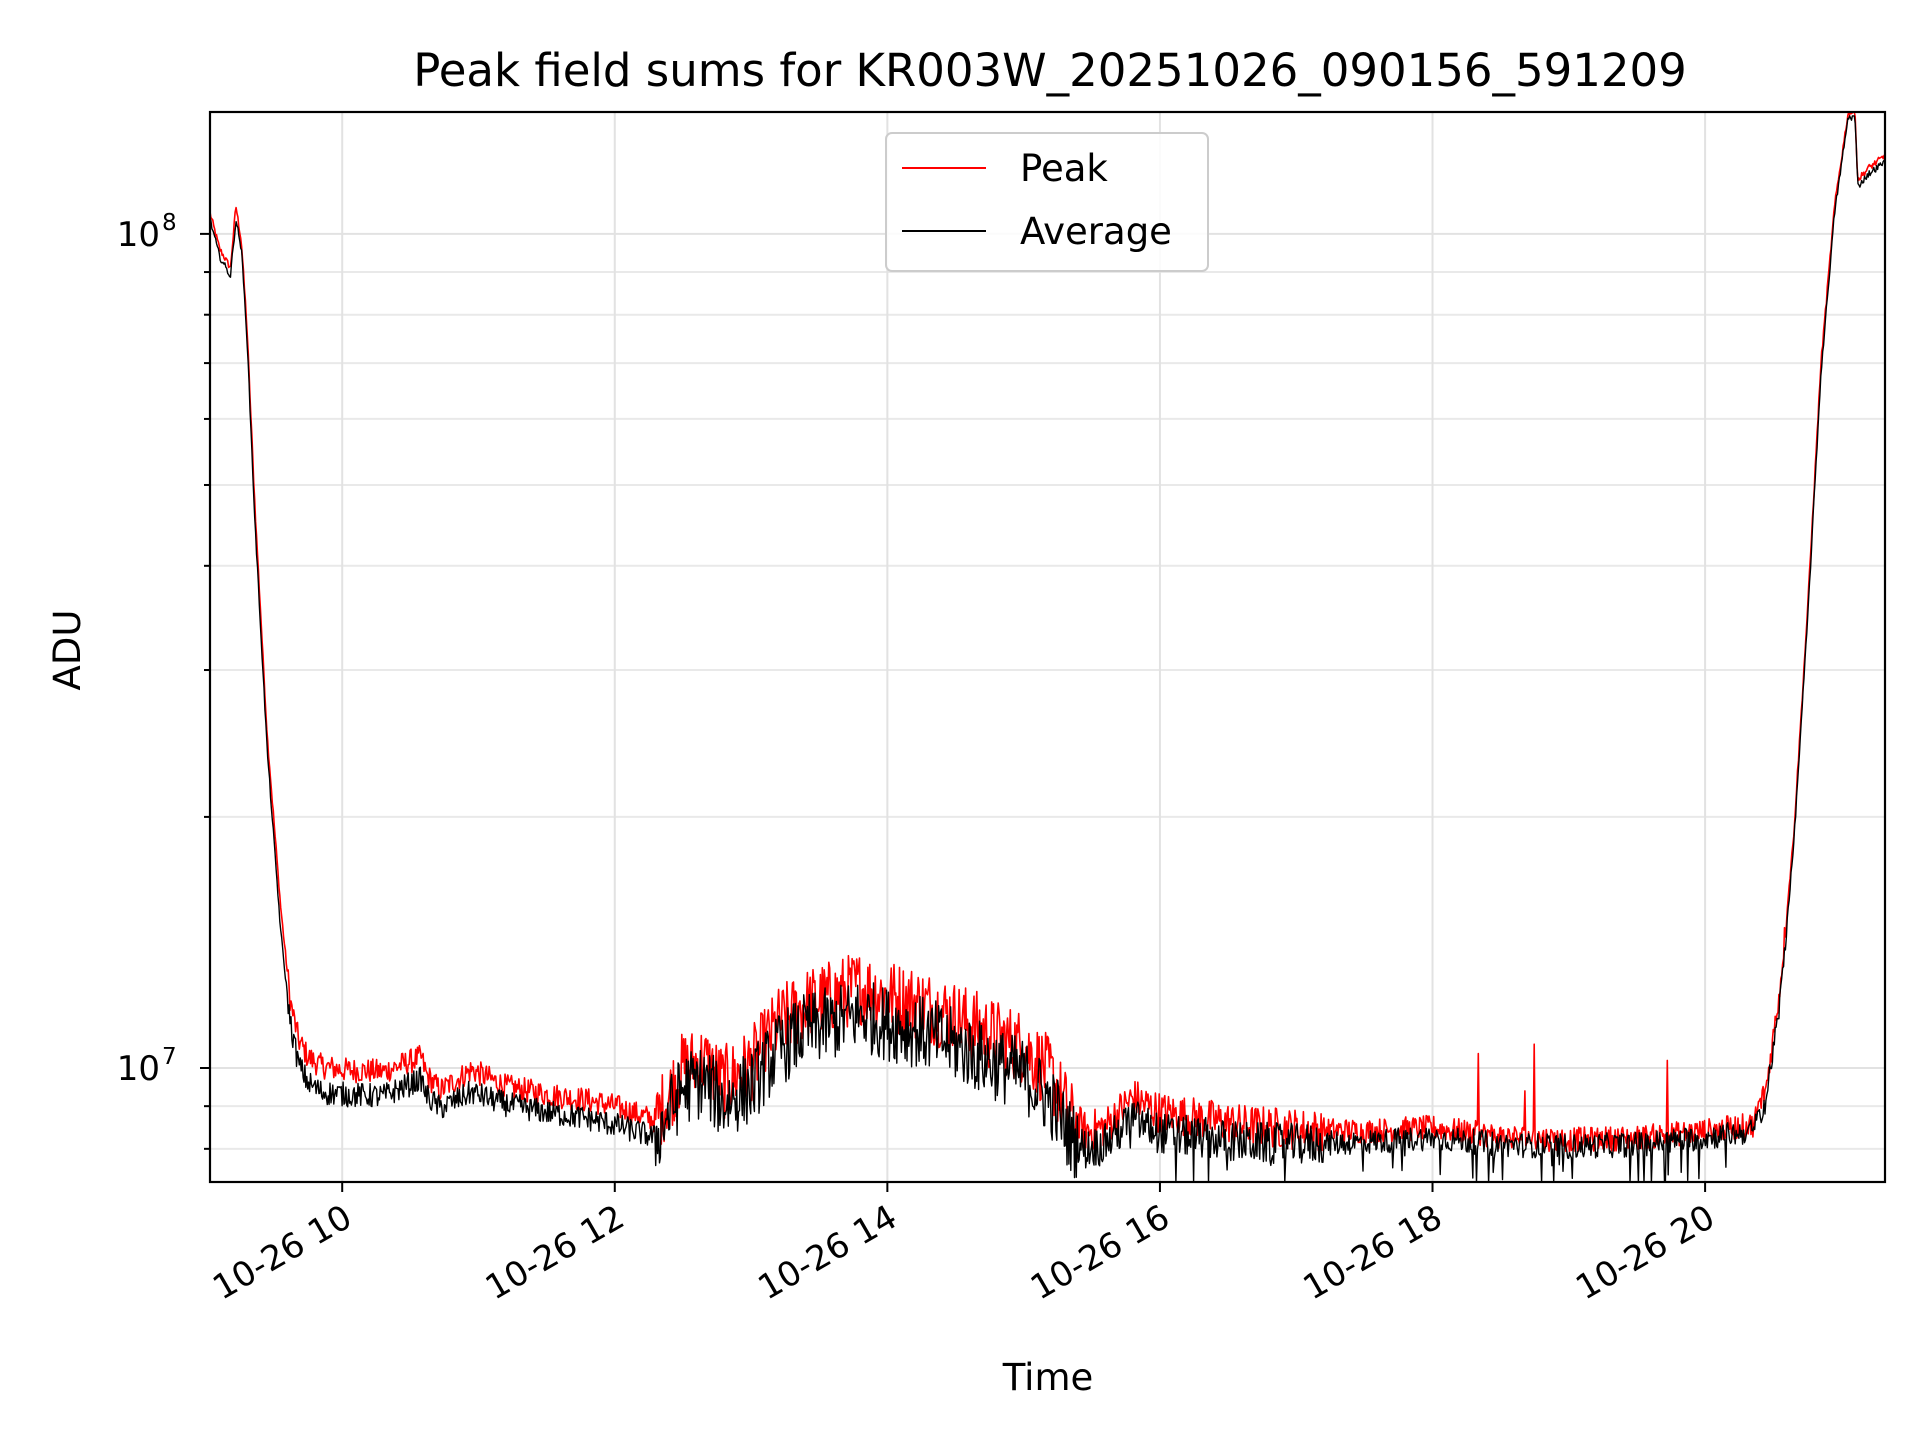 The image size is (1920, 1440). What do you see at coordinates (1048, 1377) in the screenshot?
I see `x-axis-label: Time` at bounding box center [1048, 1377].